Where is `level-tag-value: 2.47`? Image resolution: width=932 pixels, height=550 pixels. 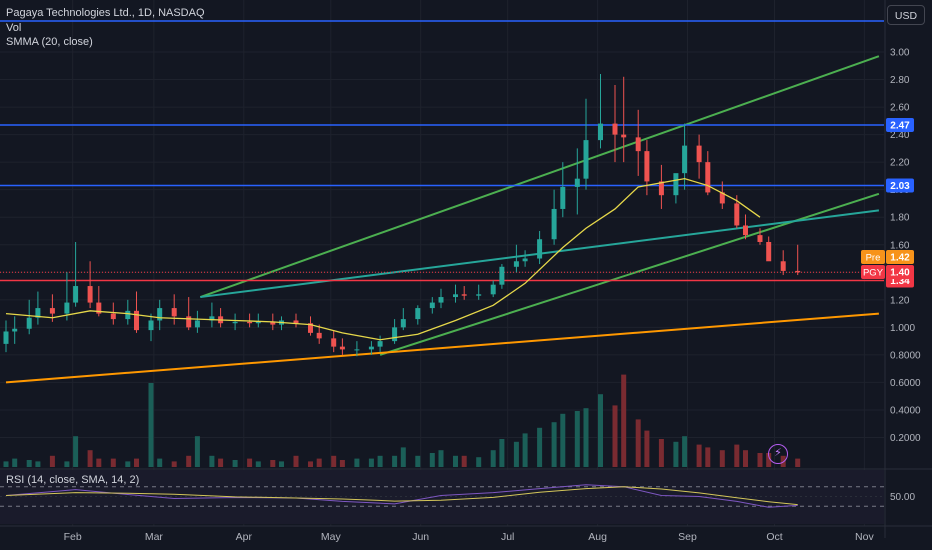
level-tag-value: 2.47 is located at coordinates (900, 125).